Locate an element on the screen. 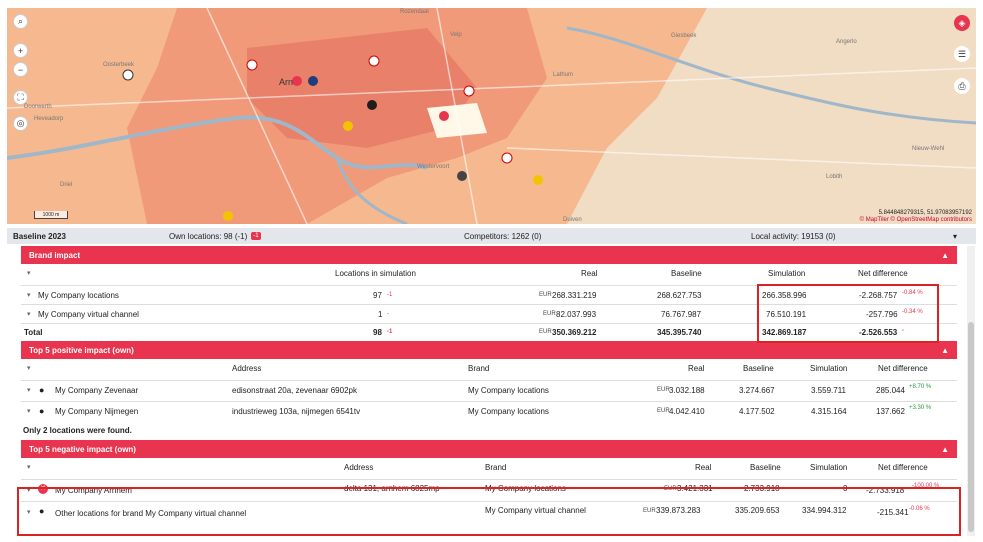 This screenshot has height=542, width=983. col-header: Real is located at coordinates (589, 273).